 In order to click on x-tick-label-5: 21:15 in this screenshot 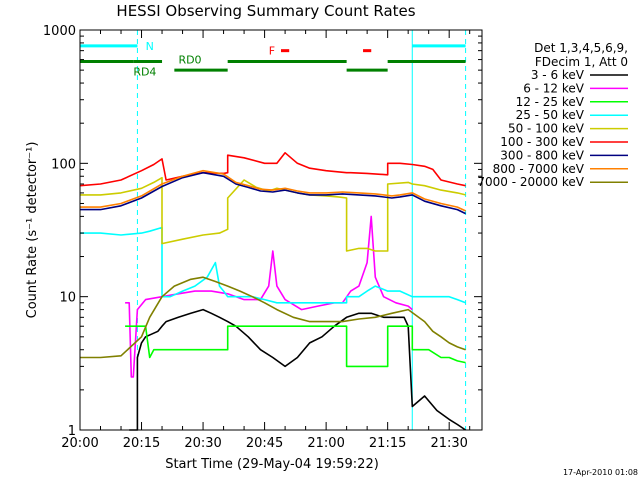, I will do `click(387, 443)`.